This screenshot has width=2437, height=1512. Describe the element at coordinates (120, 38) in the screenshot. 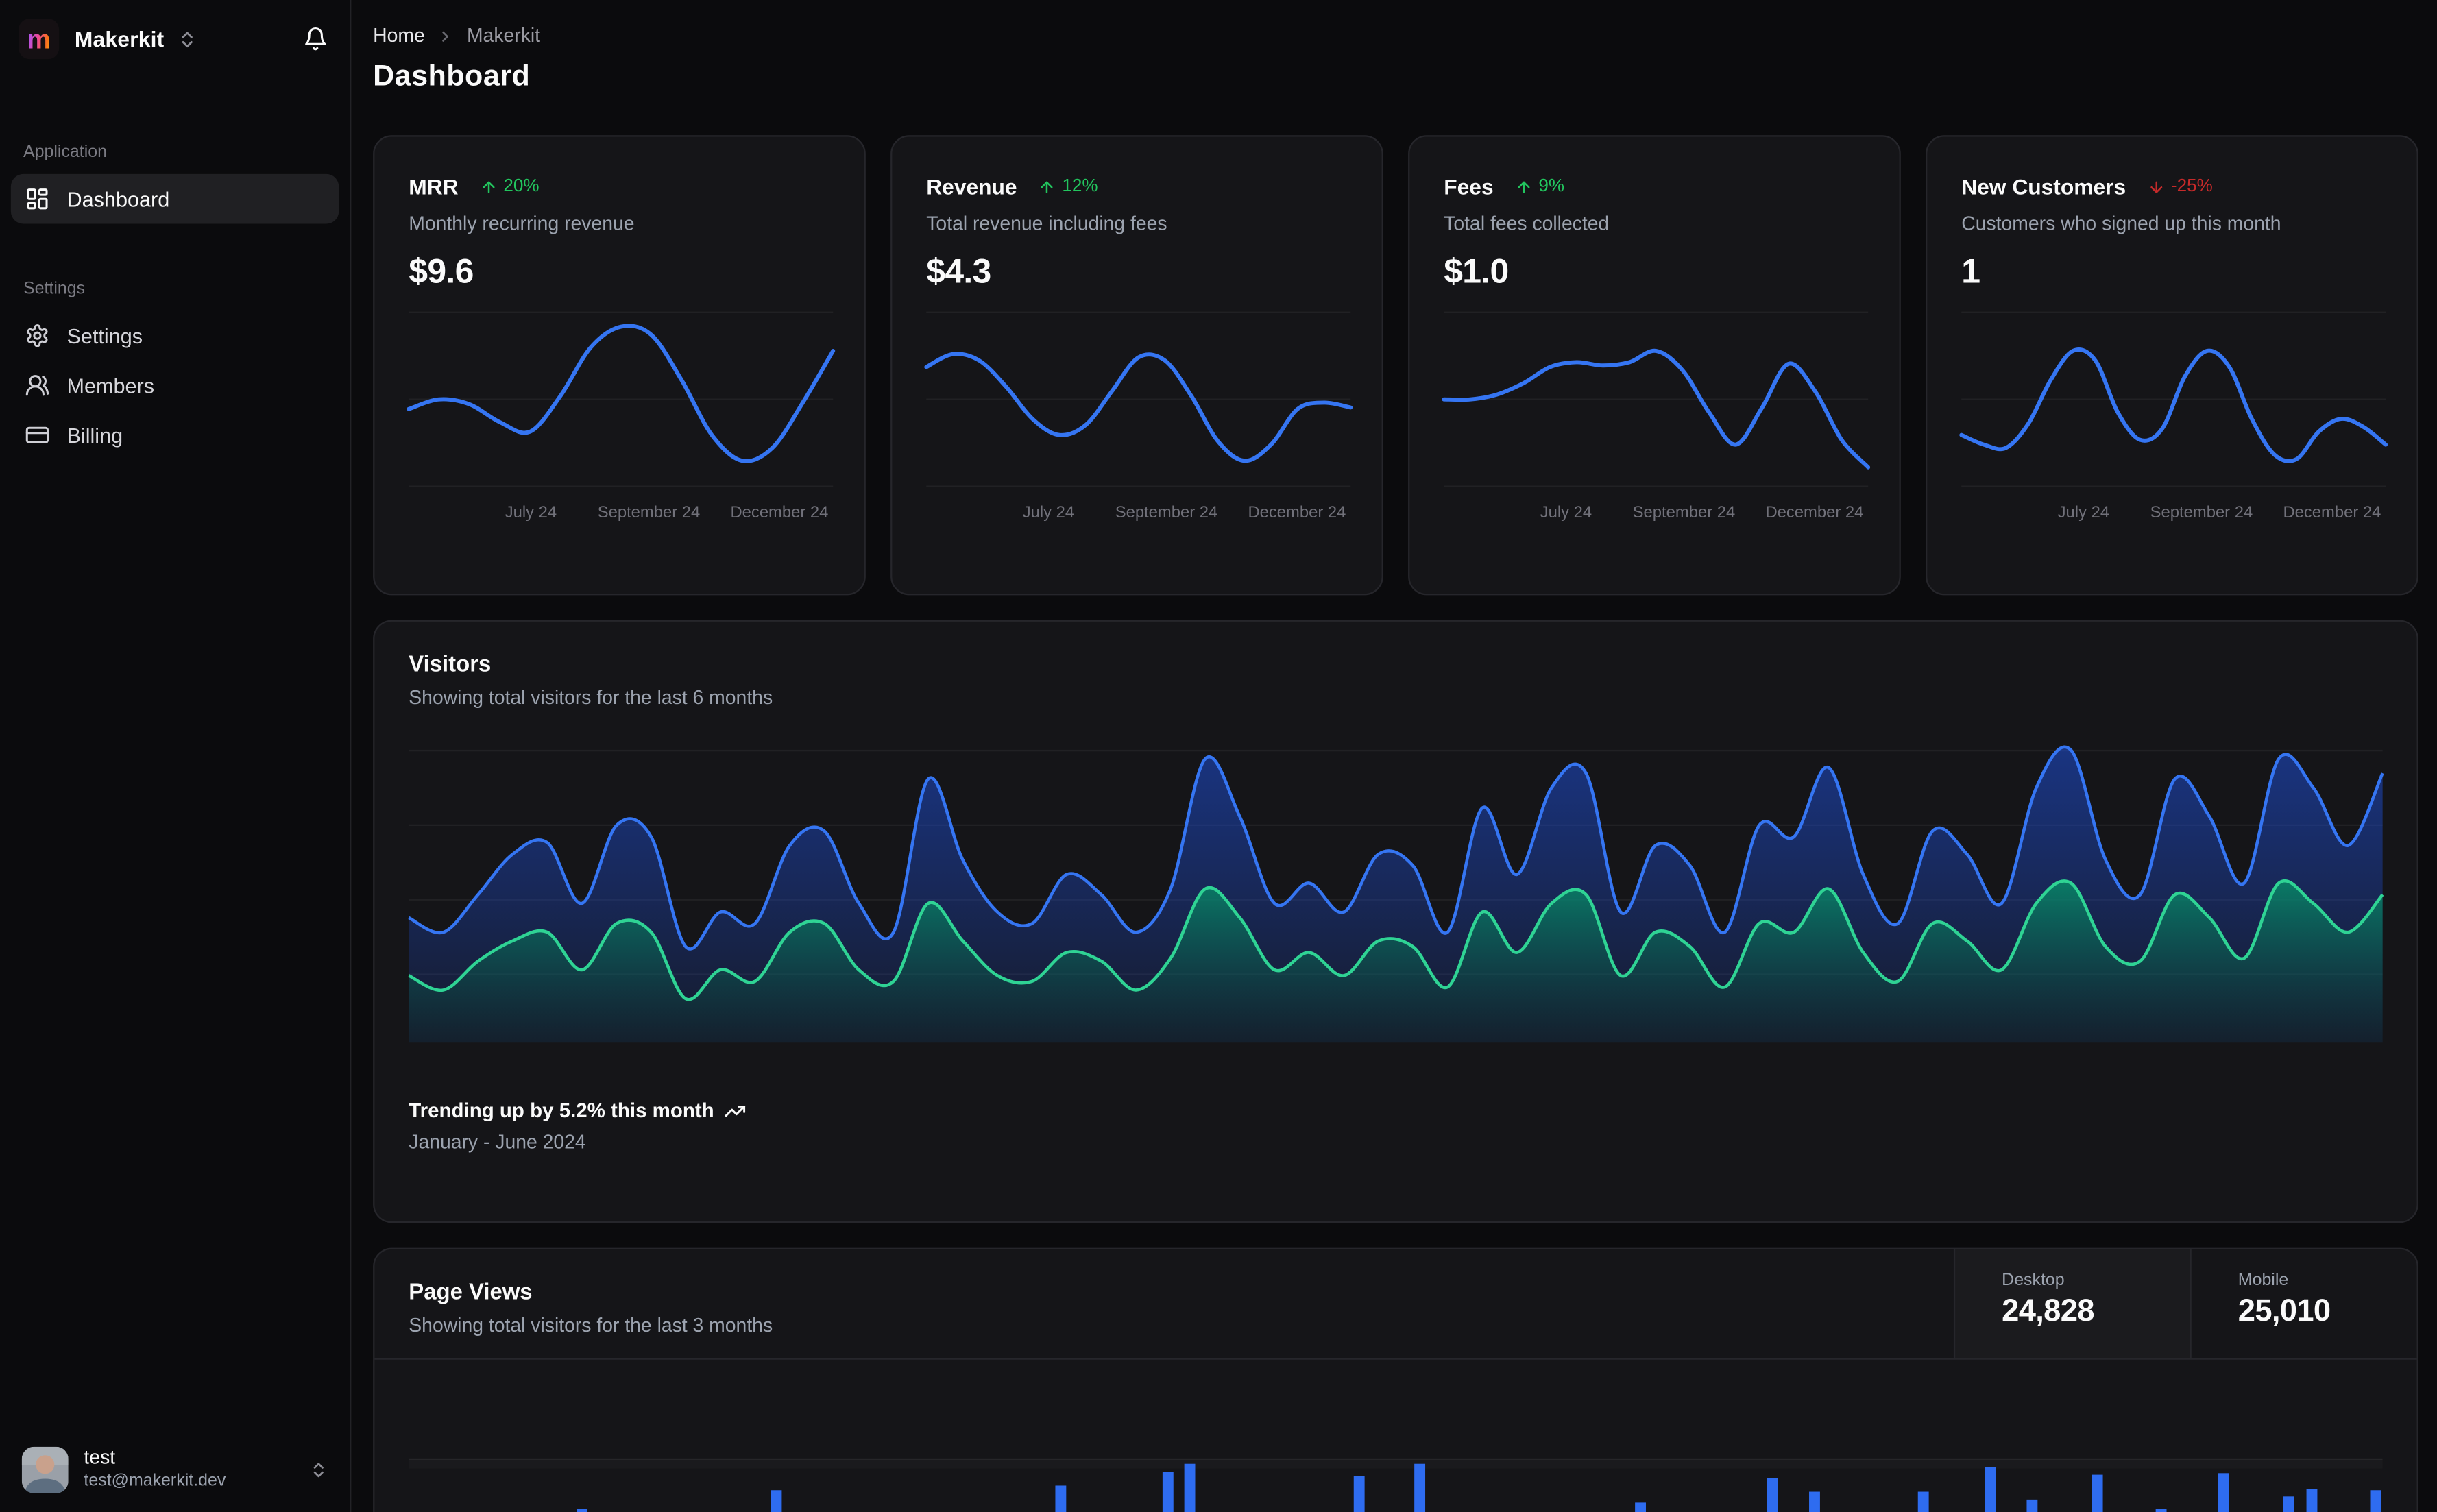

I see `brand-name: Makerkit` at that location.